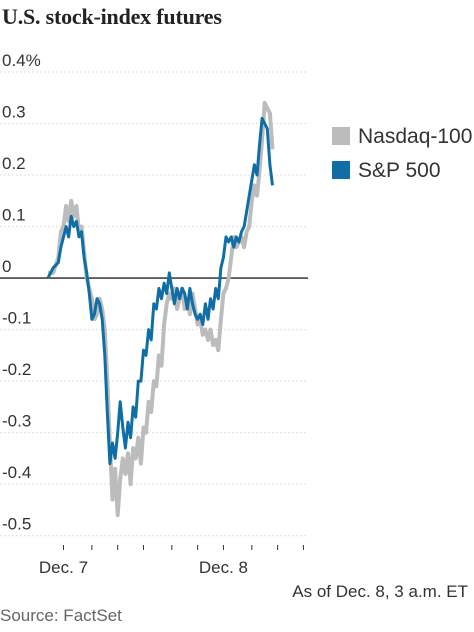 The image size is (474, 632). What do you see at coordinates (21, 60) in the screenshot?
I see `y-tick-label: 0.4%` at bounding box center [21, 60].